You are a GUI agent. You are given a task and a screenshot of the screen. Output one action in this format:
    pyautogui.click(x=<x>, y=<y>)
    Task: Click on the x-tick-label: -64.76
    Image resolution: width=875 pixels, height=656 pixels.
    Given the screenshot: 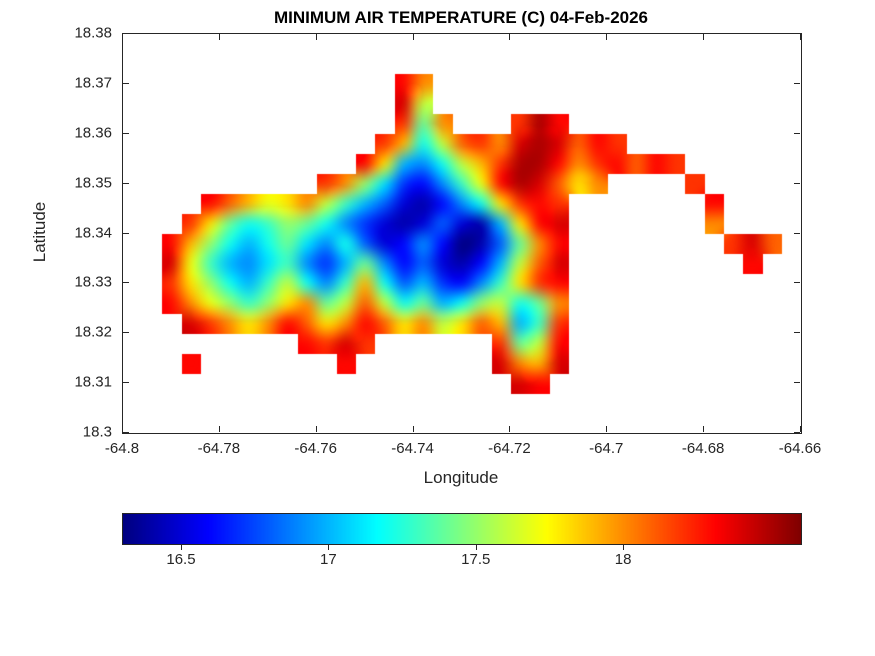 What is the action you would take?
    pyautogui.click(x=315, y=448)
    